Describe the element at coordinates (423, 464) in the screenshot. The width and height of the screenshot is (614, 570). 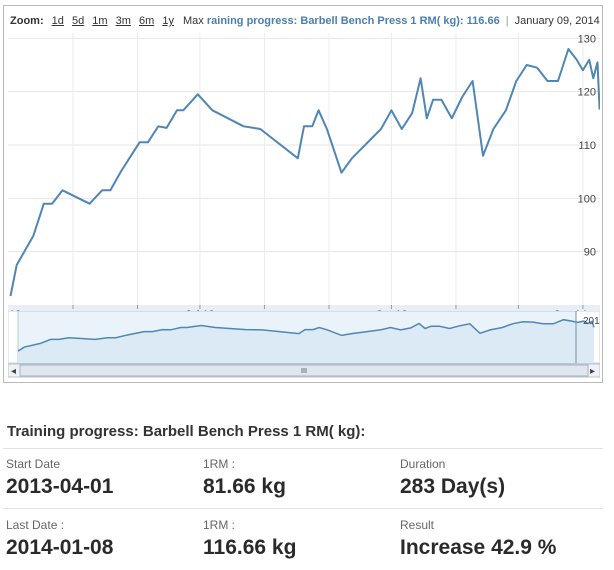
I see `stat-label: Duration` at that location.